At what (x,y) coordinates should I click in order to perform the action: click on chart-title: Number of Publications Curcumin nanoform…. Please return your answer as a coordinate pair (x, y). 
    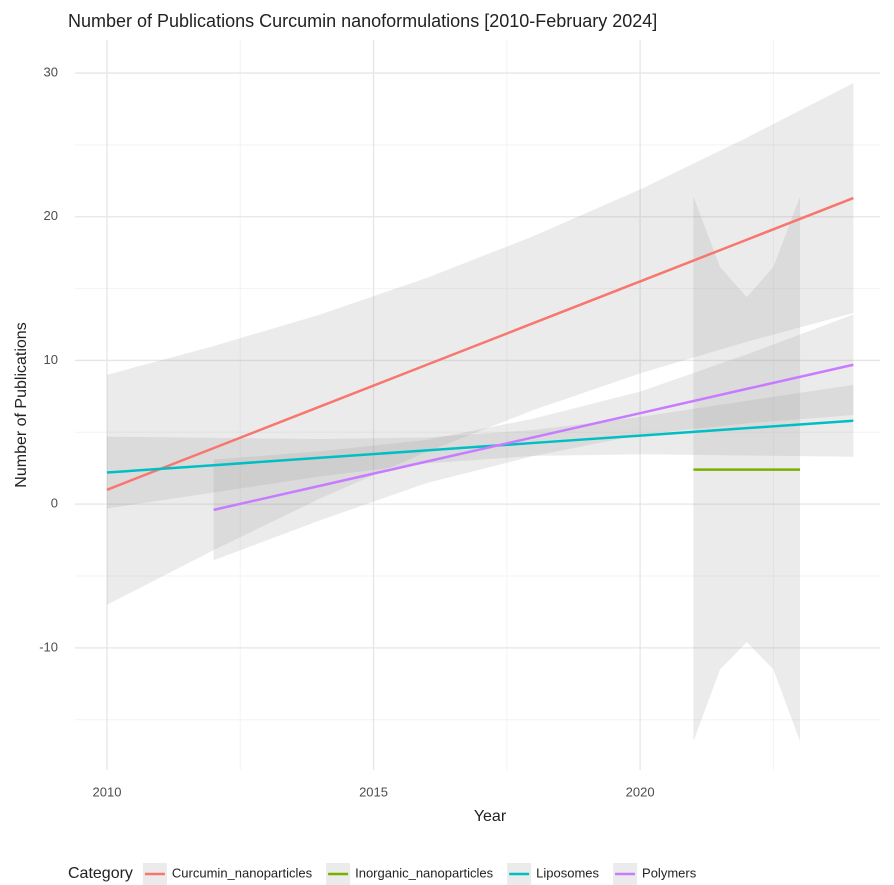
    Looking at the image, I should click on (362, 21).